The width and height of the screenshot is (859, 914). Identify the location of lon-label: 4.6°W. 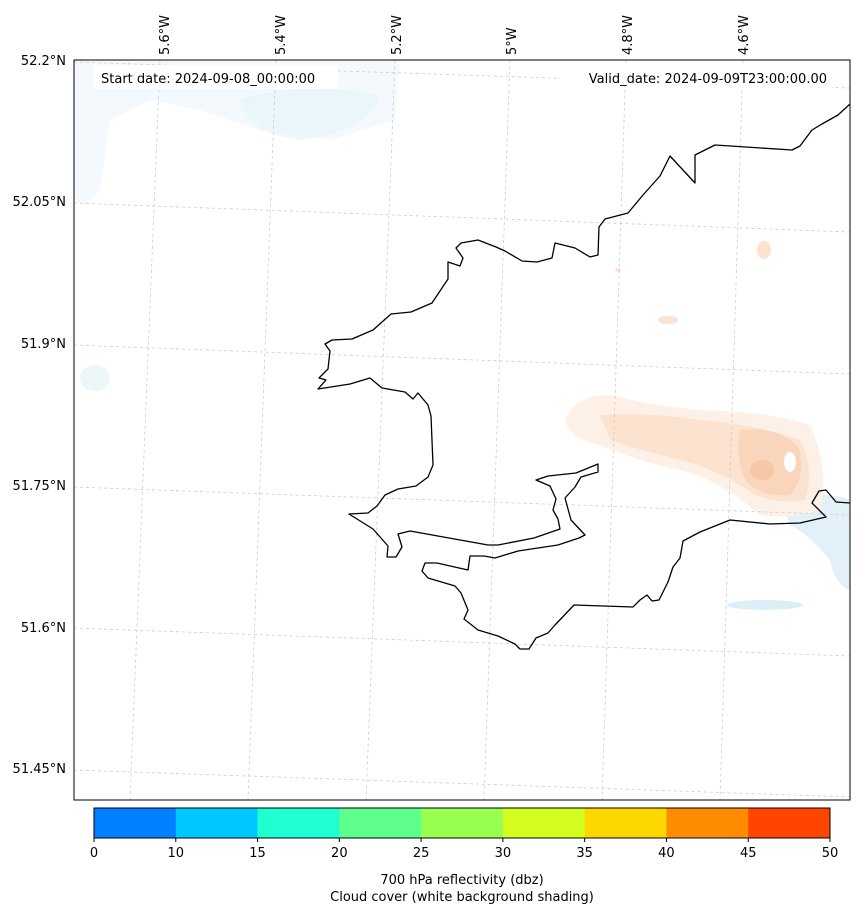
(744, 35).